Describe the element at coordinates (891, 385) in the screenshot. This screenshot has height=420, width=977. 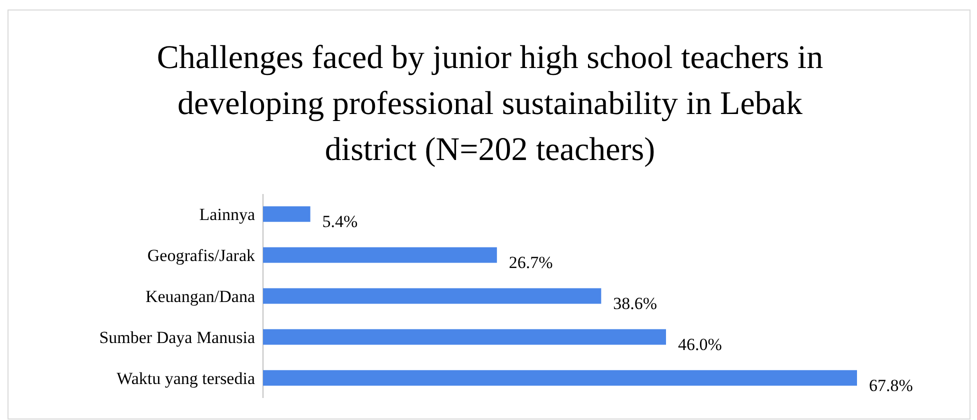
I see `data-label: 67.8%` at that location.